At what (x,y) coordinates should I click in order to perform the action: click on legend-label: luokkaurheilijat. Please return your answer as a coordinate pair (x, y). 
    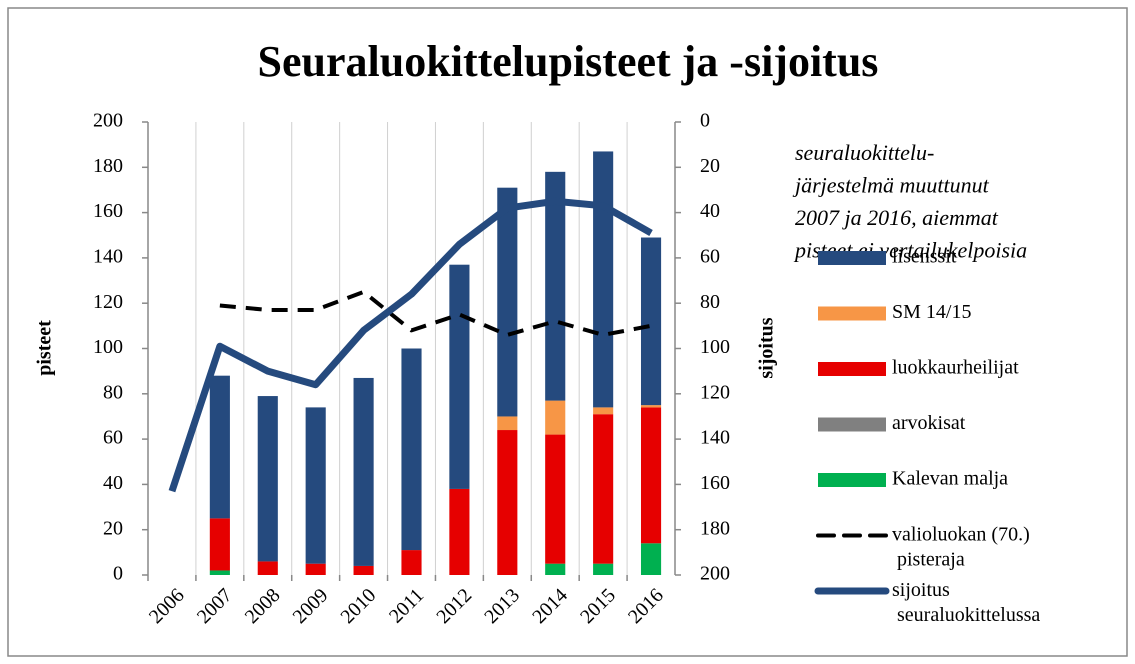
    Looking at the image, I should click on (955, 368).